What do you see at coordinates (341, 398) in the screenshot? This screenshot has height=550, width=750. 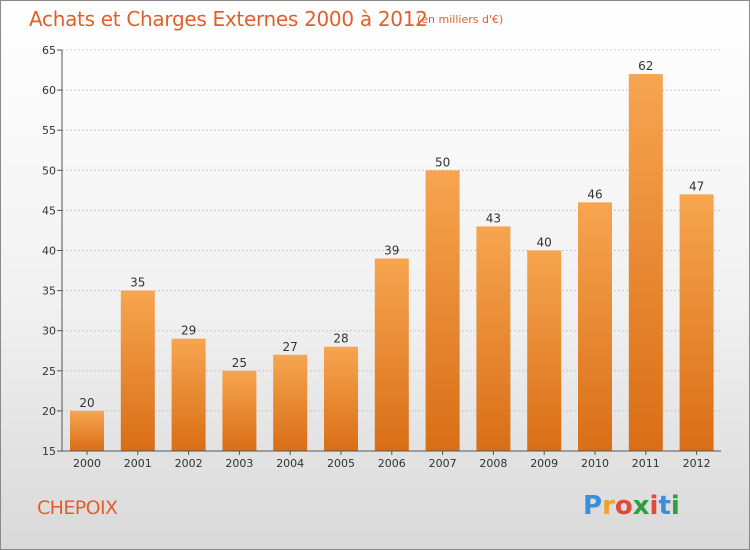 I see `bar-2005` at bounding box center [341, 398].